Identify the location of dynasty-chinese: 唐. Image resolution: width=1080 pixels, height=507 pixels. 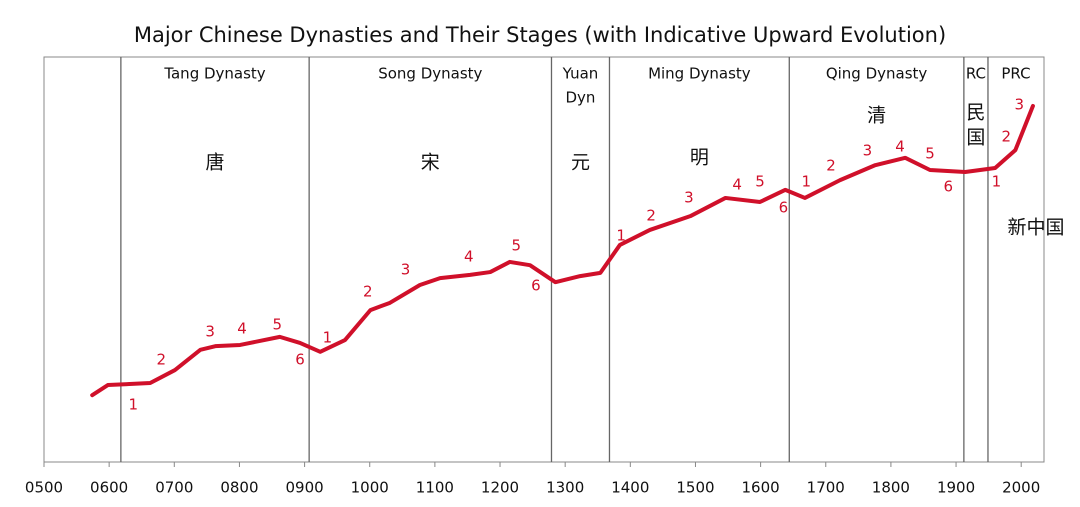
(215, 163).